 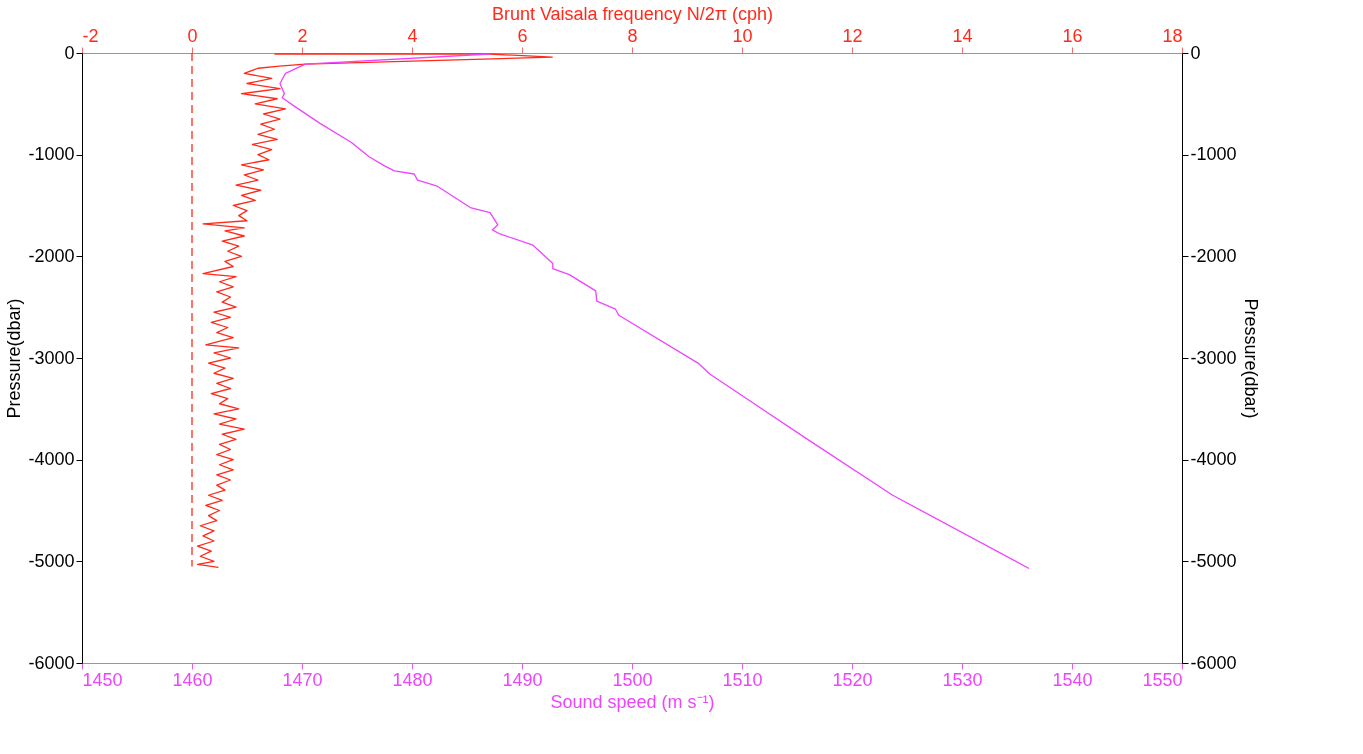 What do you see at coordinates (192, 679) in the screenshot?
I see `x-tick-label: 1460` at bounding box center [192, 679].